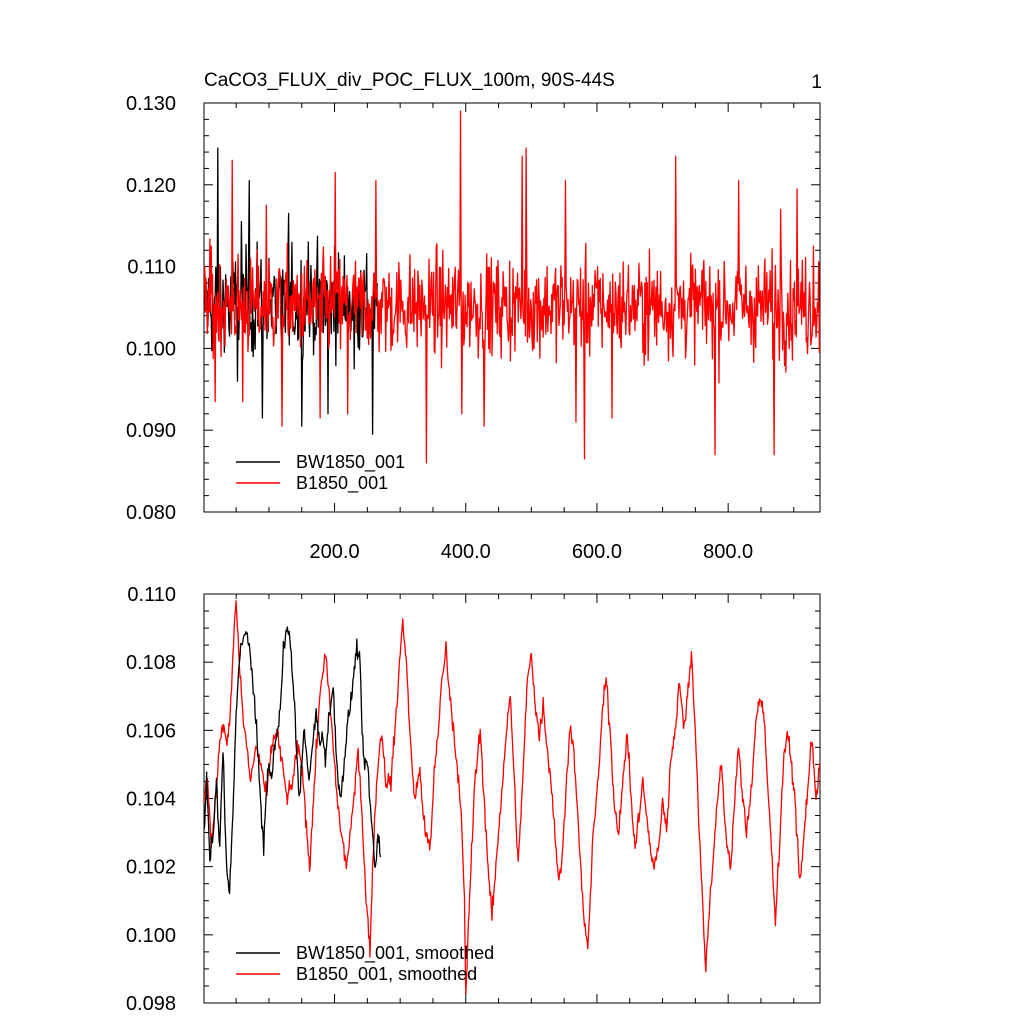 The image size is (1024, 1029). Describe the element at coordinates (151, 800) in the screenshot. I see `y-tick-label: 0.104` at that location.